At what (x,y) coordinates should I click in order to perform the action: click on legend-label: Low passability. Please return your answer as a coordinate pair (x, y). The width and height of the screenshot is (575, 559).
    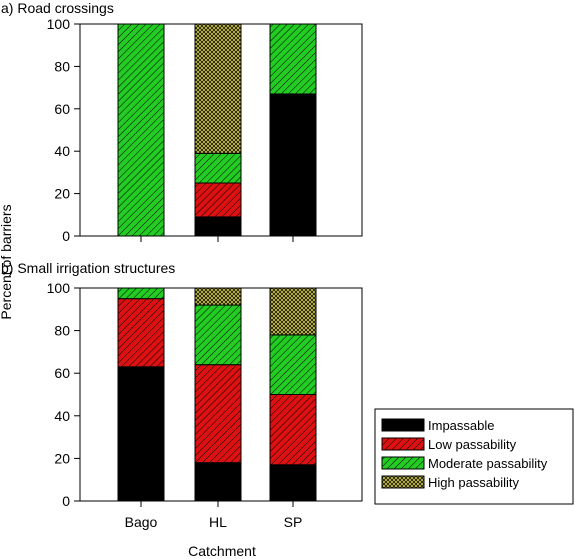
    Looking at the image, I should click on (472, 444).